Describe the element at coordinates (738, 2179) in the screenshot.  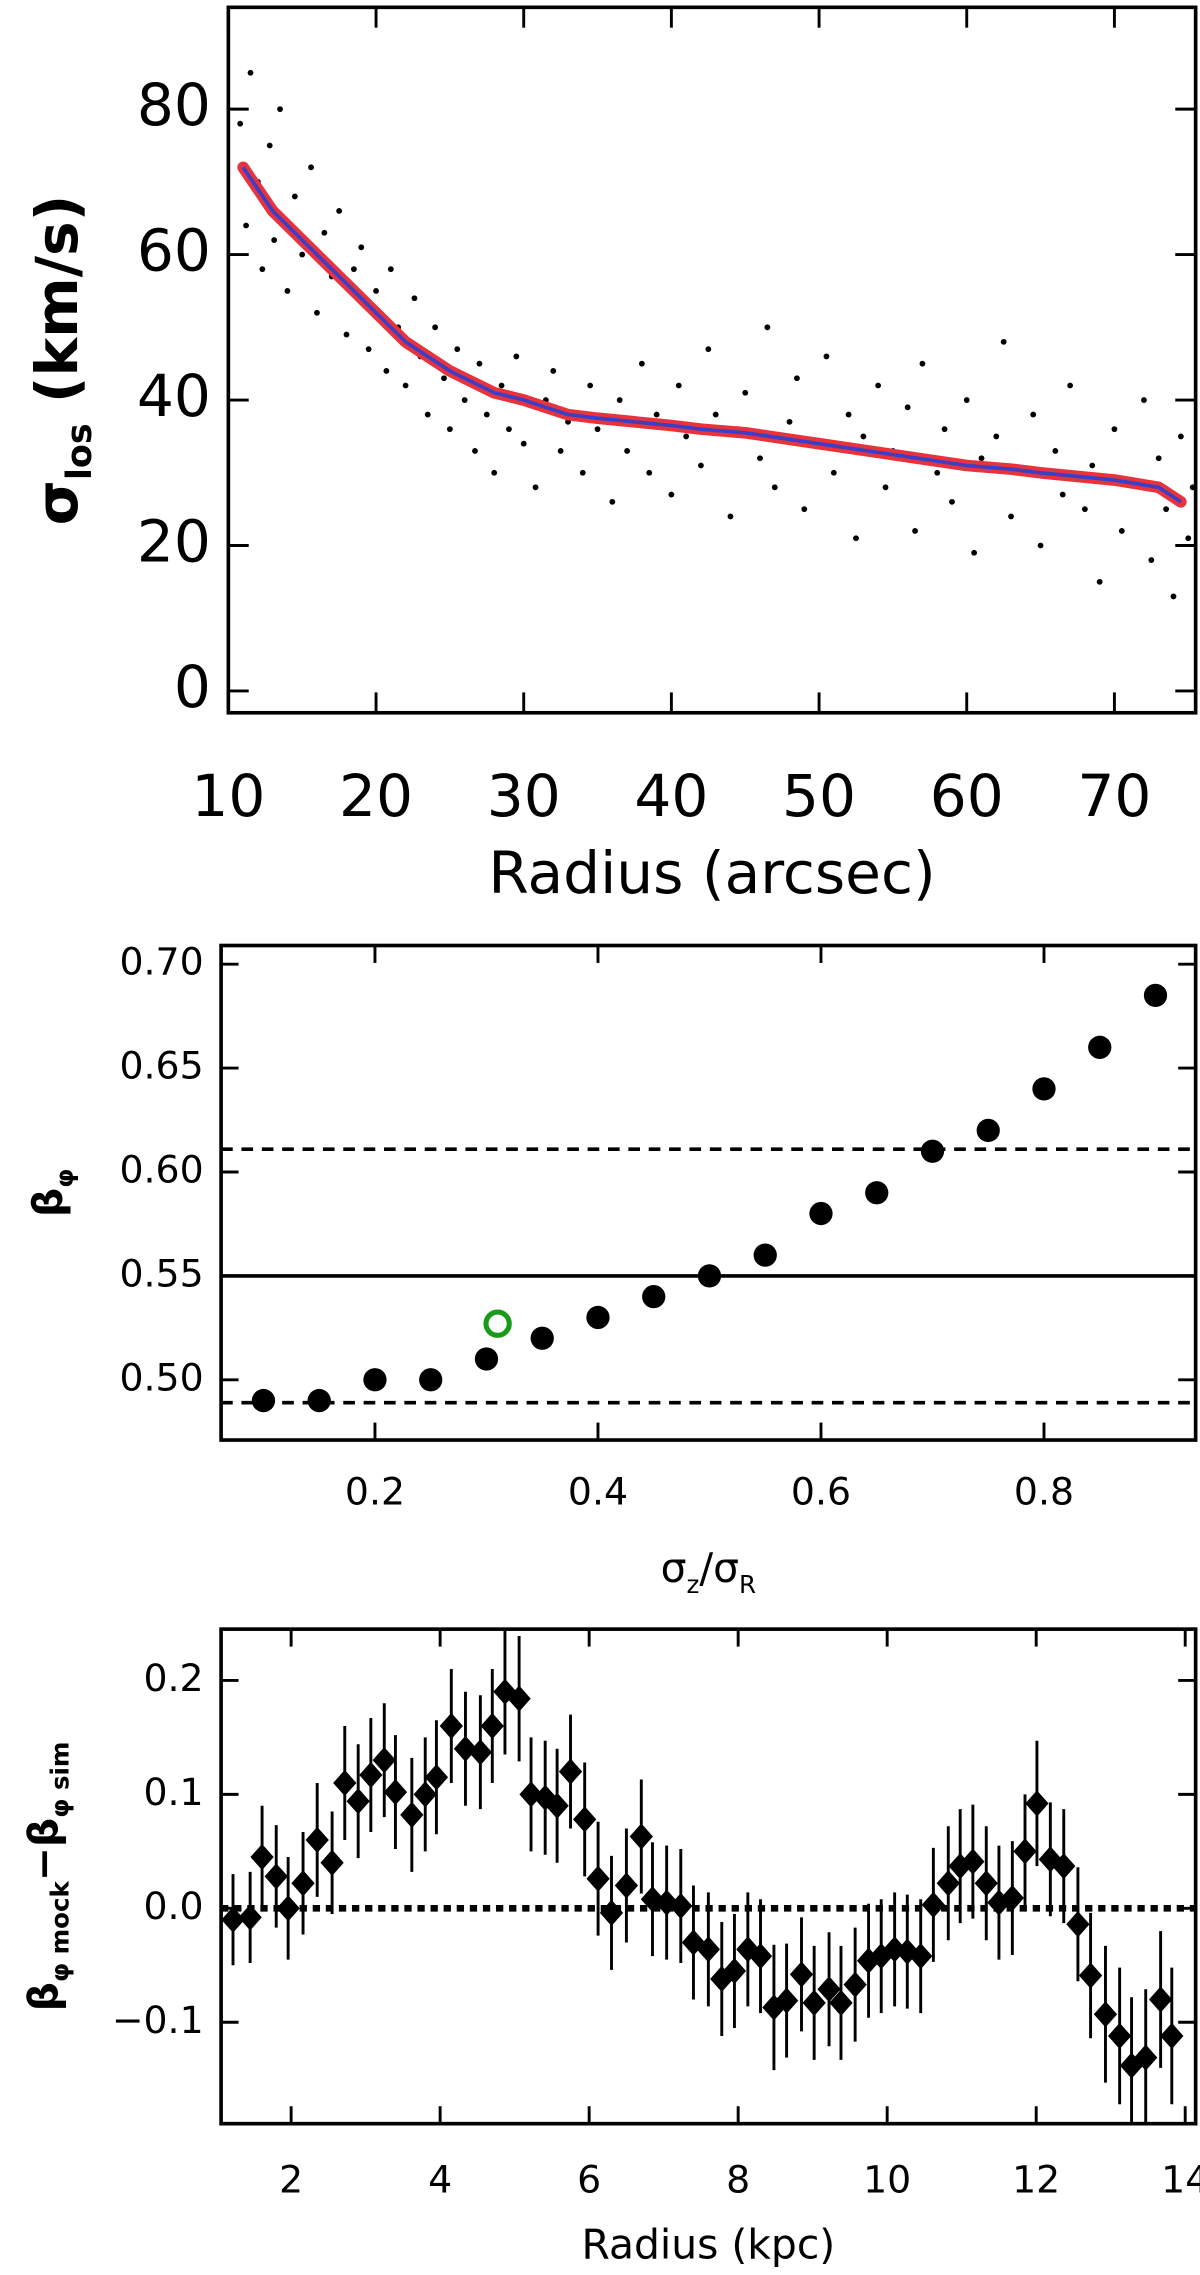
I see `x-tick-label: 8` at that location.